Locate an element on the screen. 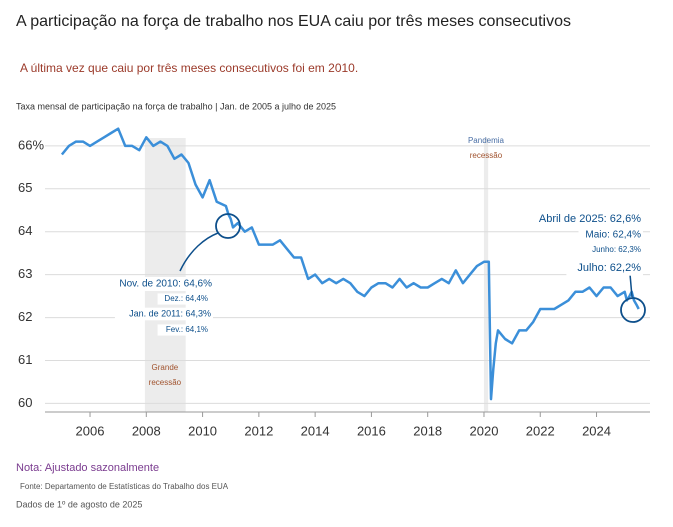  recession-label: Pandemia is located at coordinates (486, 140).